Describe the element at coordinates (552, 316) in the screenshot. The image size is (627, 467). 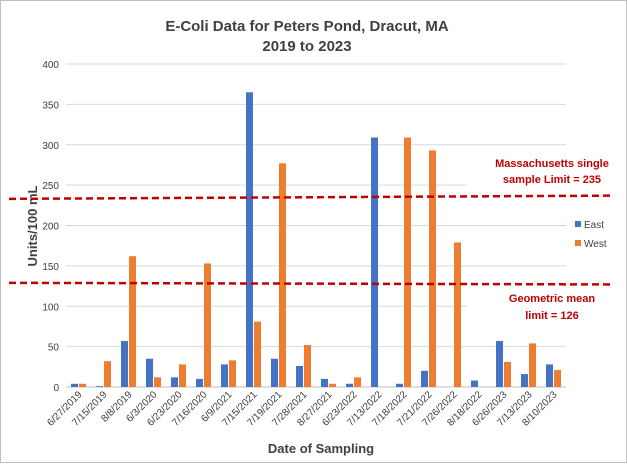
I see `reference-label: limit = 126` at that location.